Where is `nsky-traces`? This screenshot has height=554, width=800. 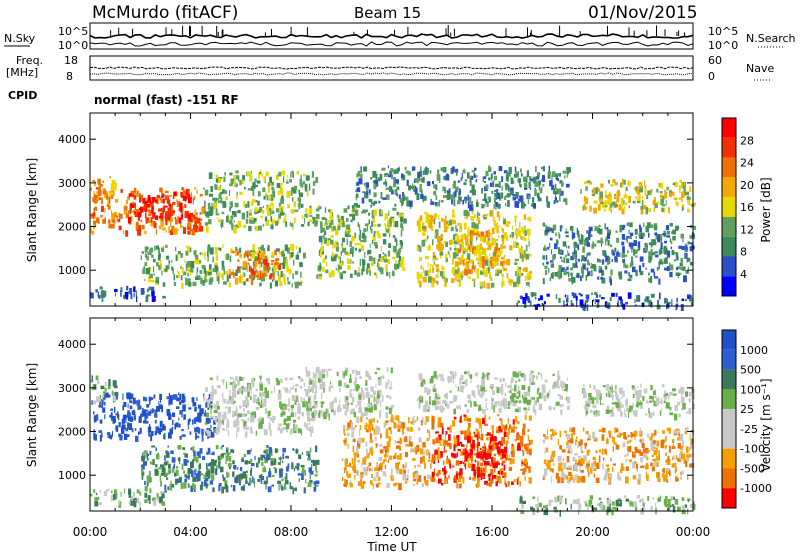
nsky-traces is located at coordinates (391, 36).